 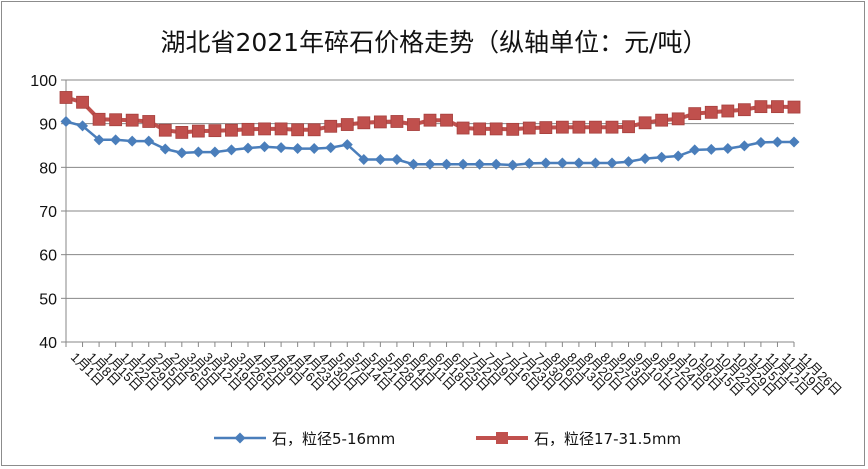 What do you see at coordinates (48, 125) in the screenshot?
I see `y-tick-label: 90` at bounding box center [48, 125].